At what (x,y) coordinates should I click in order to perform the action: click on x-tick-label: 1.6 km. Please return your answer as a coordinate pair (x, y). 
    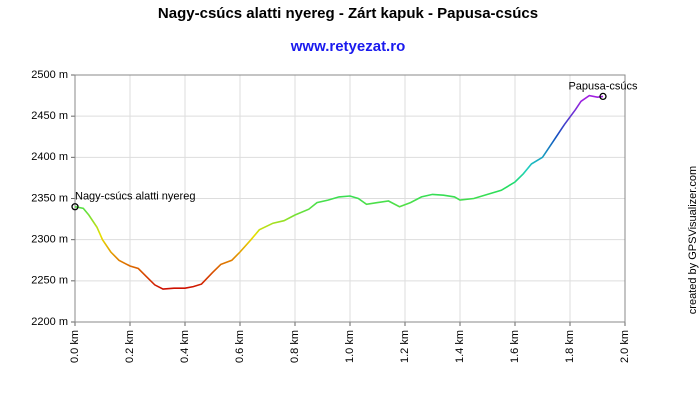
    Looking at the image, I should click on (515, 346).